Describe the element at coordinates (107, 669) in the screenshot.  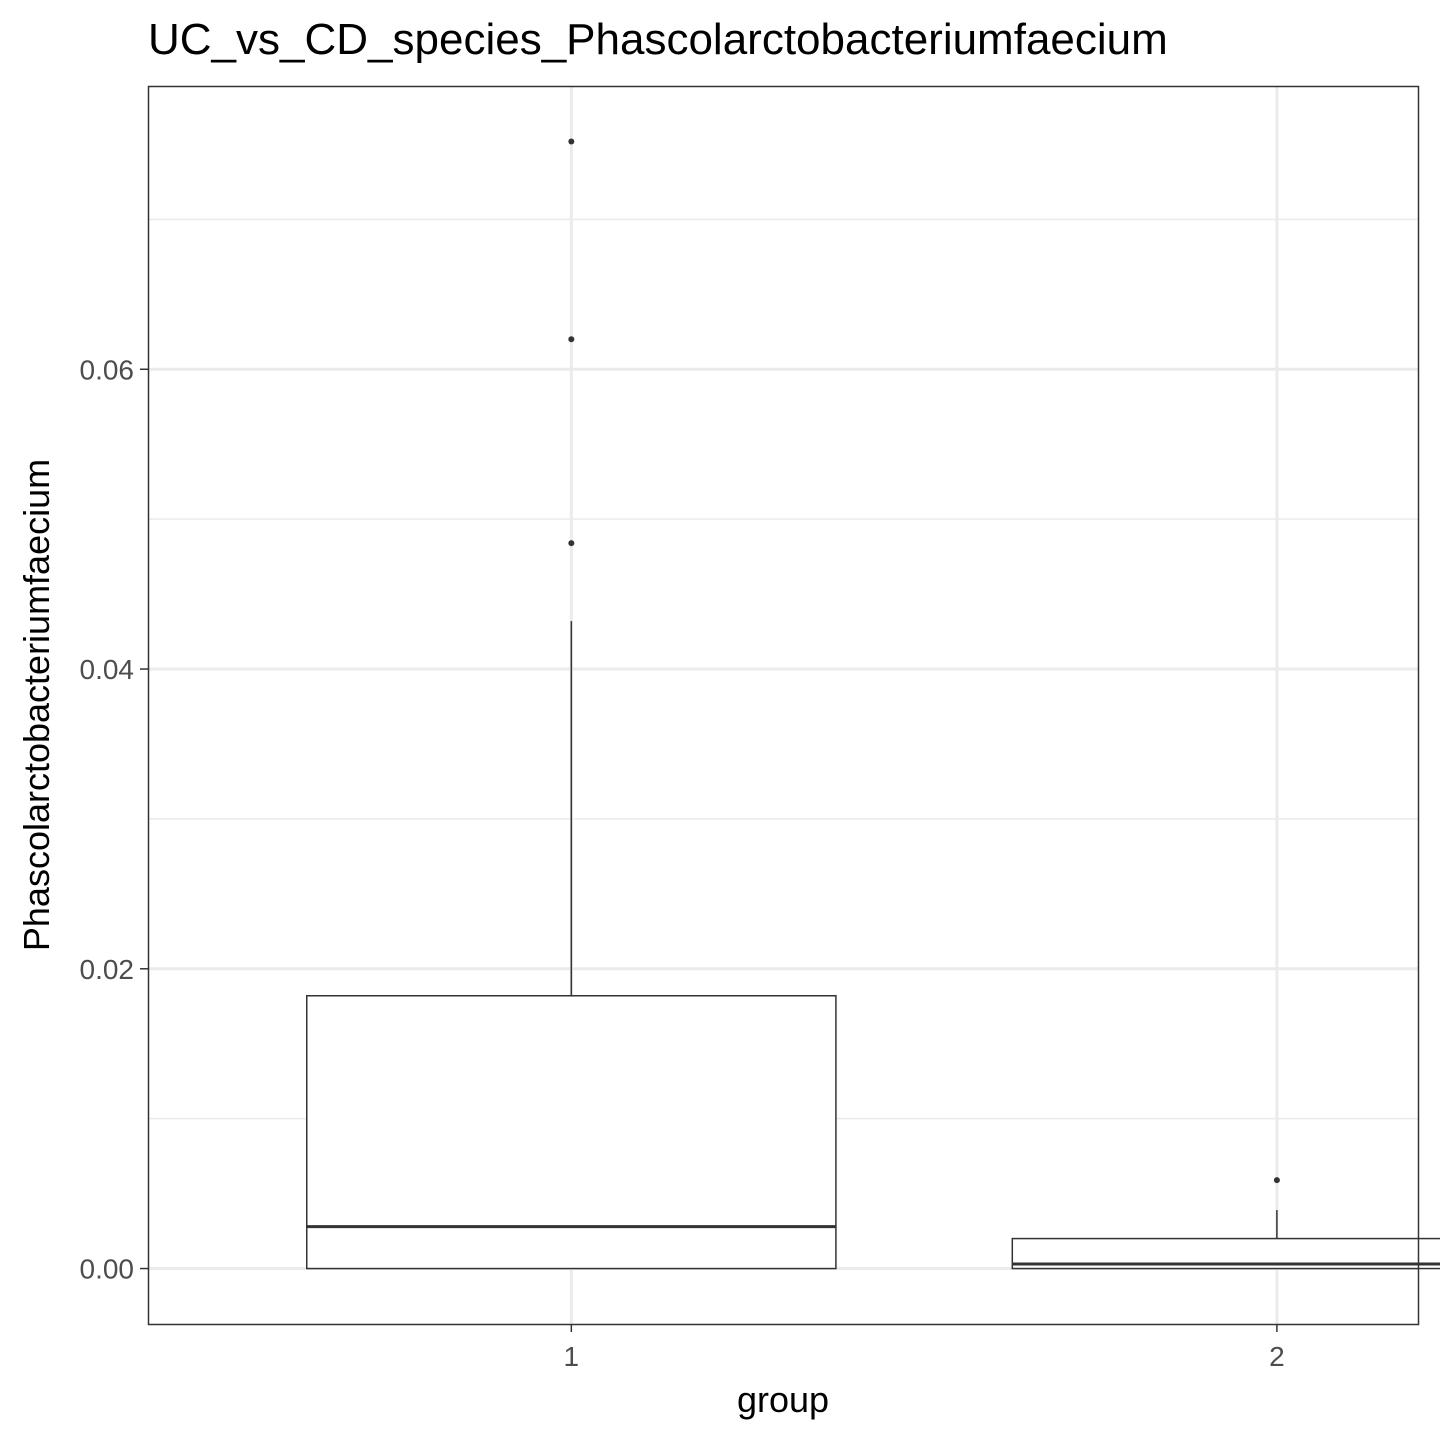
I see `y-tick-label: 0.04` at that location.